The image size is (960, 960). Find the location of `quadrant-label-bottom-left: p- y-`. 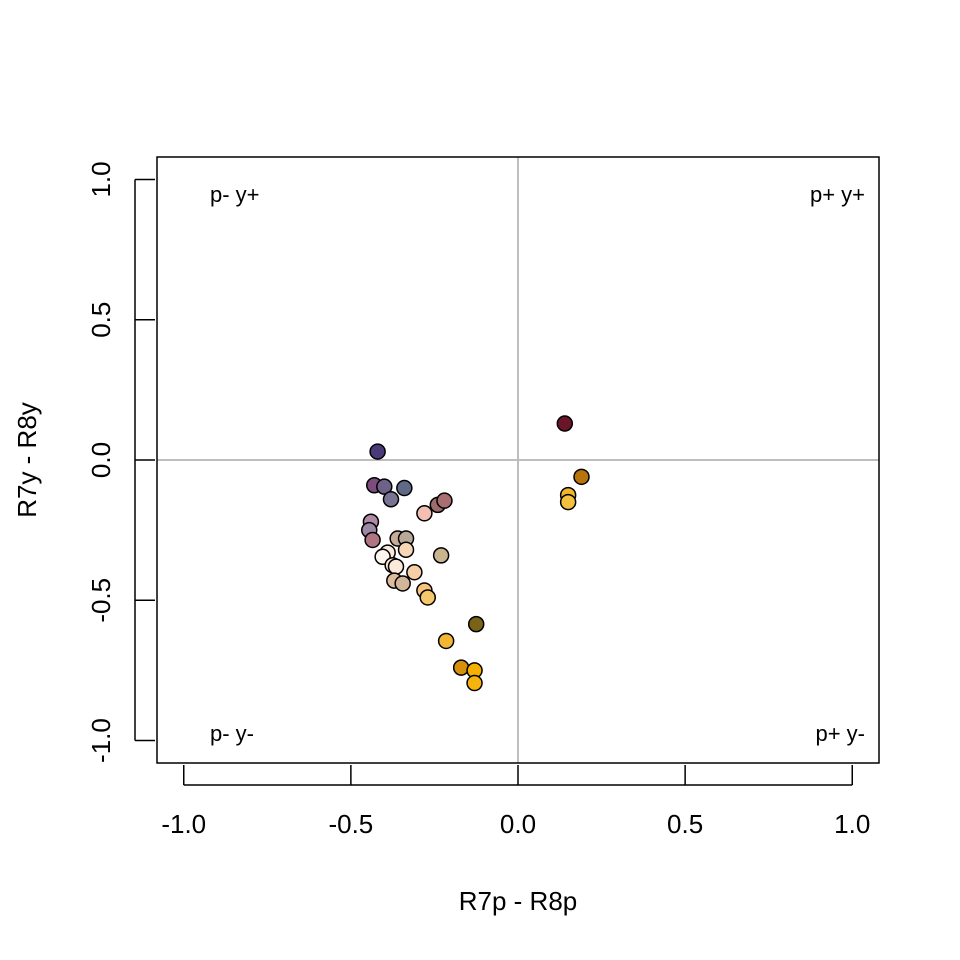

quadrant-label-bottom-left: p- y- is located at coordinates (232, 733).